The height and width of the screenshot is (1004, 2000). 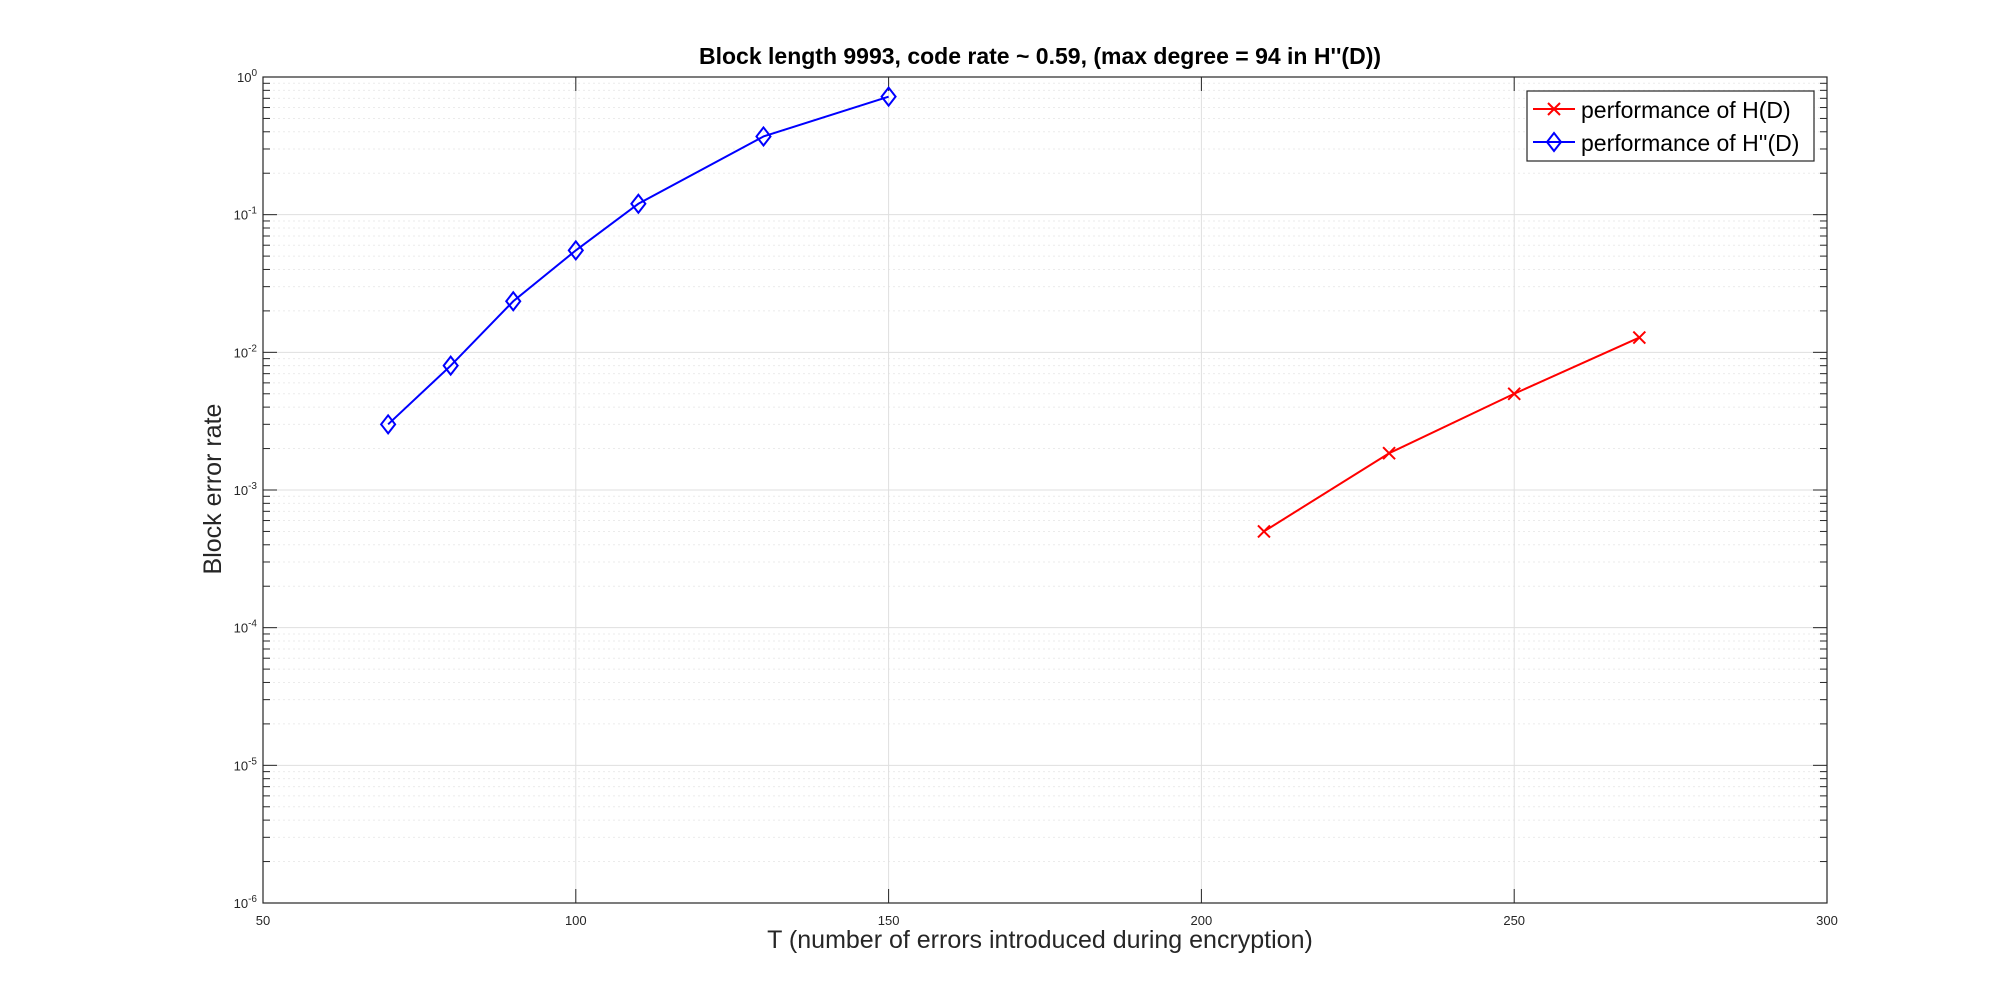 What do you see at coordinates (1514, 920) in the screenshot?
I see `x-tick-label: 250` at bounding box center [1514, 920].